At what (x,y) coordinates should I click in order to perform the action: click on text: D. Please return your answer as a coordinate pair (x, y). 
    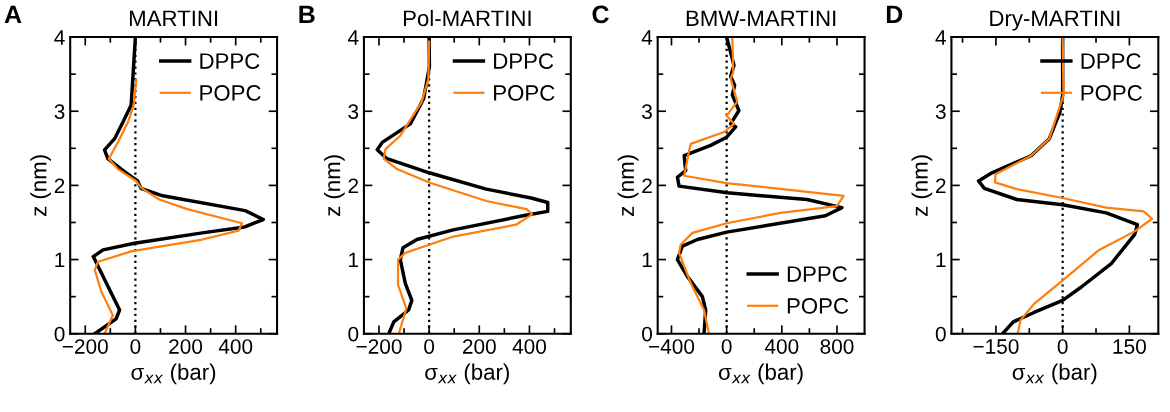
    Looking at the image, I should click on (894, 14).